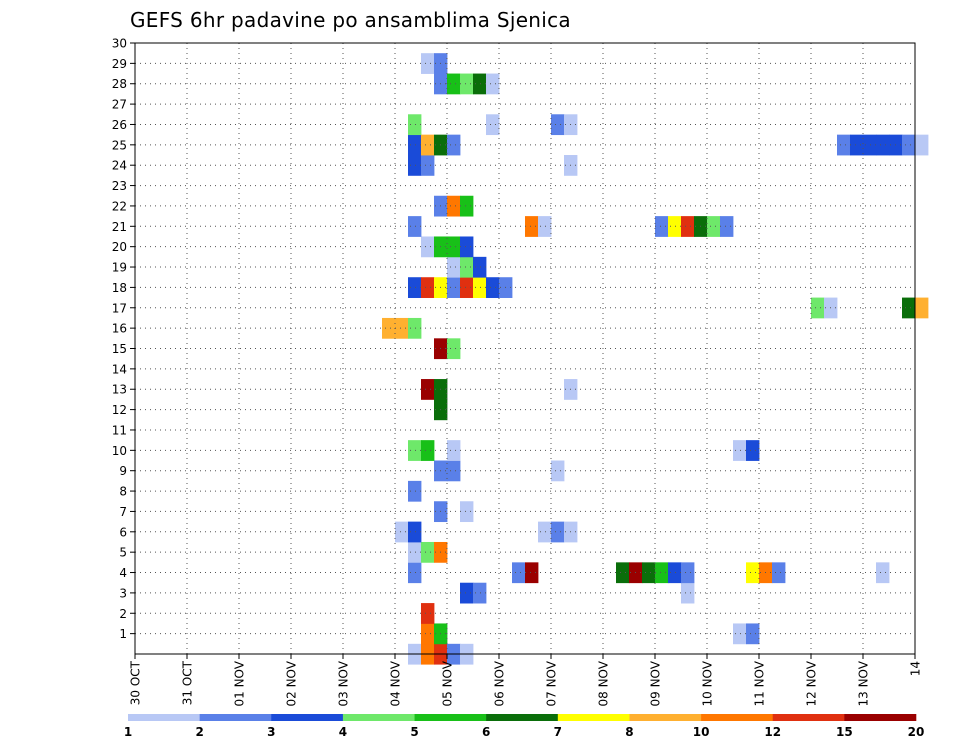 This screenshot has height=742, width=960. Describe the element at coordinates (701, 732) in the screenshot. I see `colorbar-label: 10` at that location.